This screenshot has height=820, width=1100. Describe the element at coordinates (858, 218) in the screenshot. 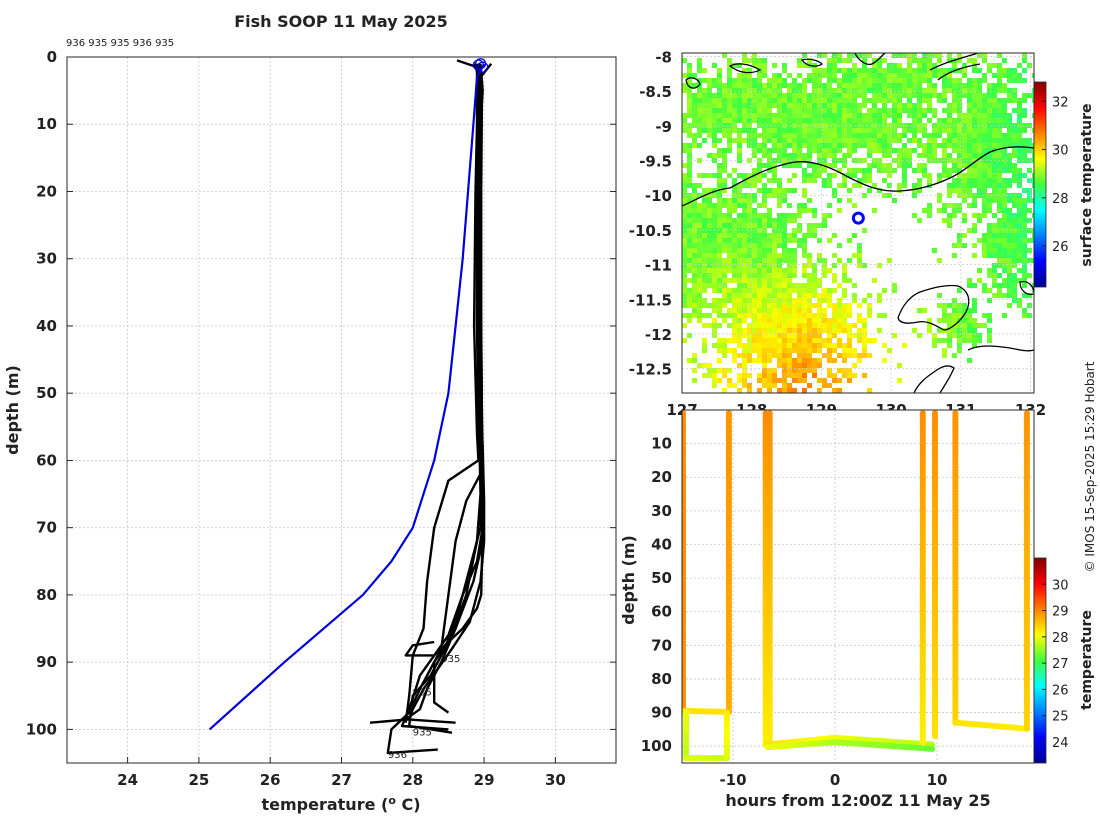

I see `vessel-position-marker` at that location.